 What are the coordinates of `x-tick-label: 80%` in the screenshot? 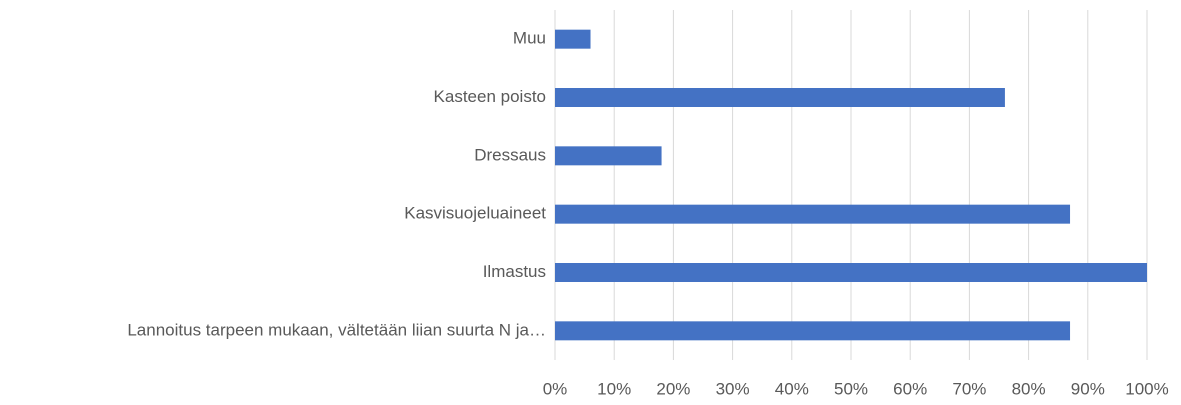 It's located at (1029, 388).